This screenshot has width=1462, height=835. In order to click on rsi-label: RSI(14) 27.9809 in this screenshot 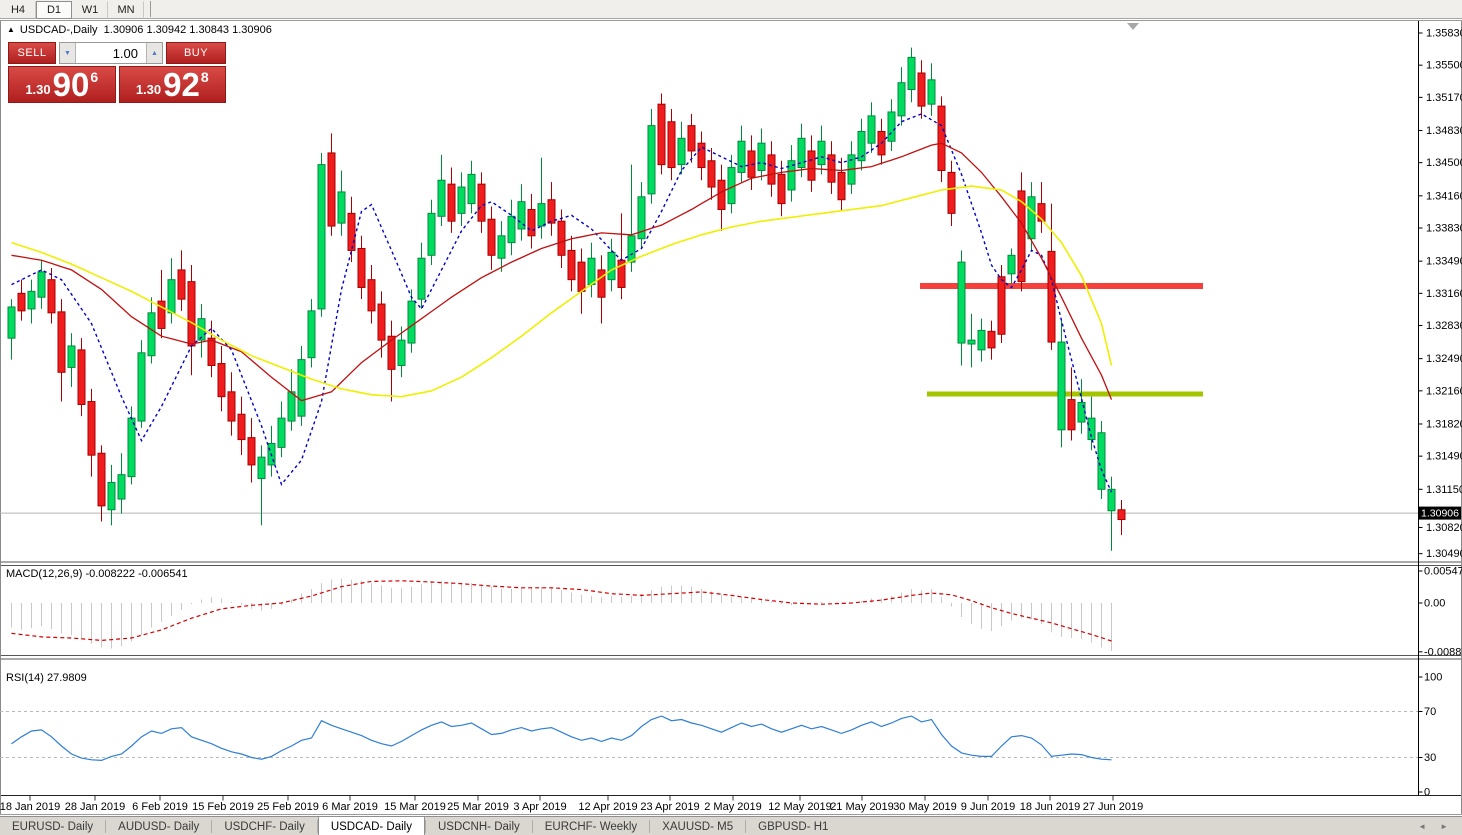, I will do `click(46, 678)`.